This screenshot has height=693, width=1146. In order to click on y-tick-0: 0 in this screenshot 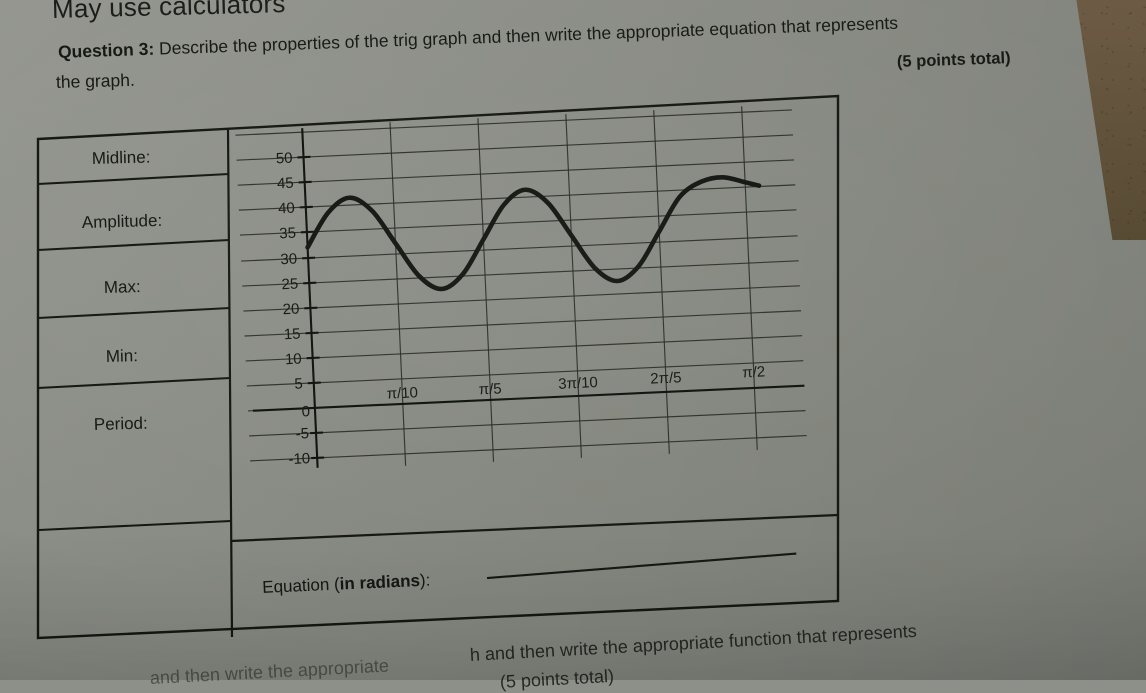, I will do `click(305, 411)`.